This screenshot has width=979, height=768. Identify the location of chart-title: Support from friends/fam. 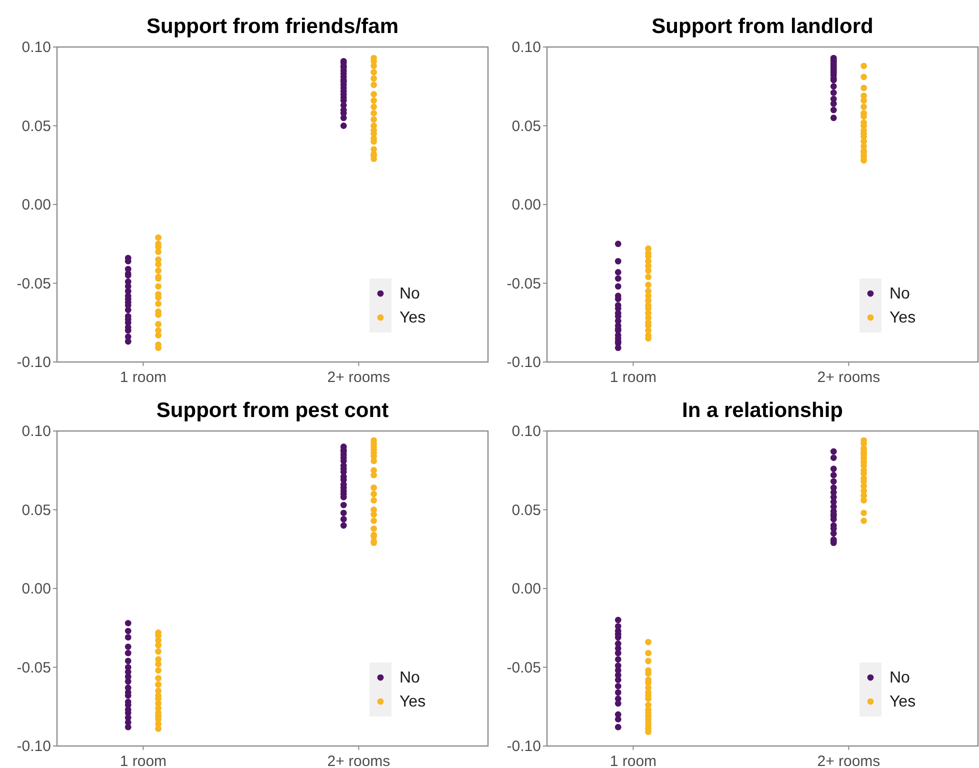
(272, 26).